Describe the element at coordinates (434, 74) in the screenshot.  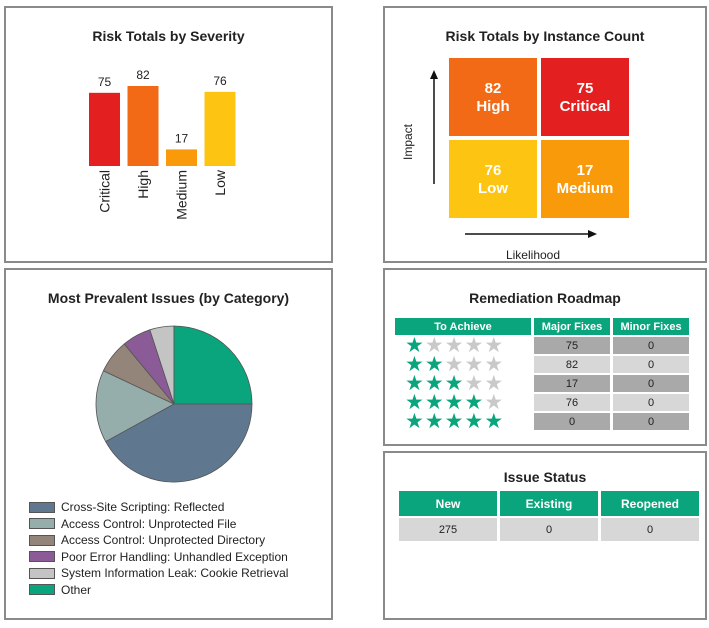
I see `impact-arrowhead-icon` at that location.